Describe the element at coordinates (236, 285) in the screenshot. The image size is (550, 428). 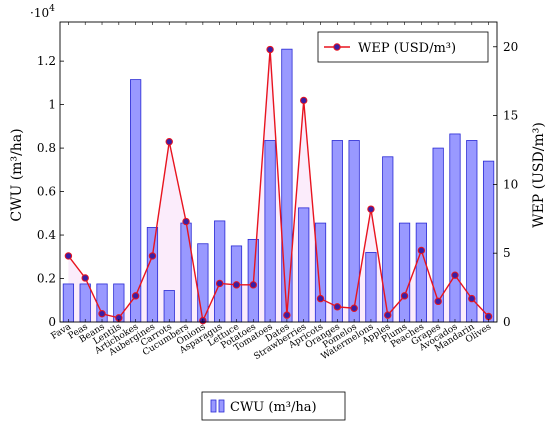
I see `wep-point-lettuce` at that location.